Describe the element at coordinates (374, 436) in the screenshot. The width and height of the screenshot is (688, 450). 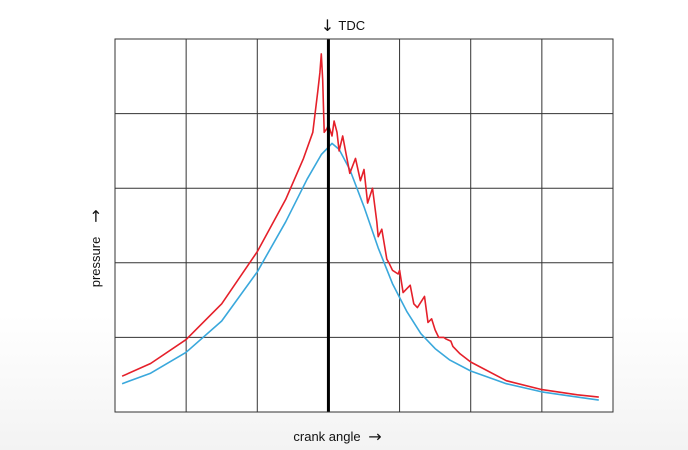
I see `x-axis-arrow-icon: →` at that location.